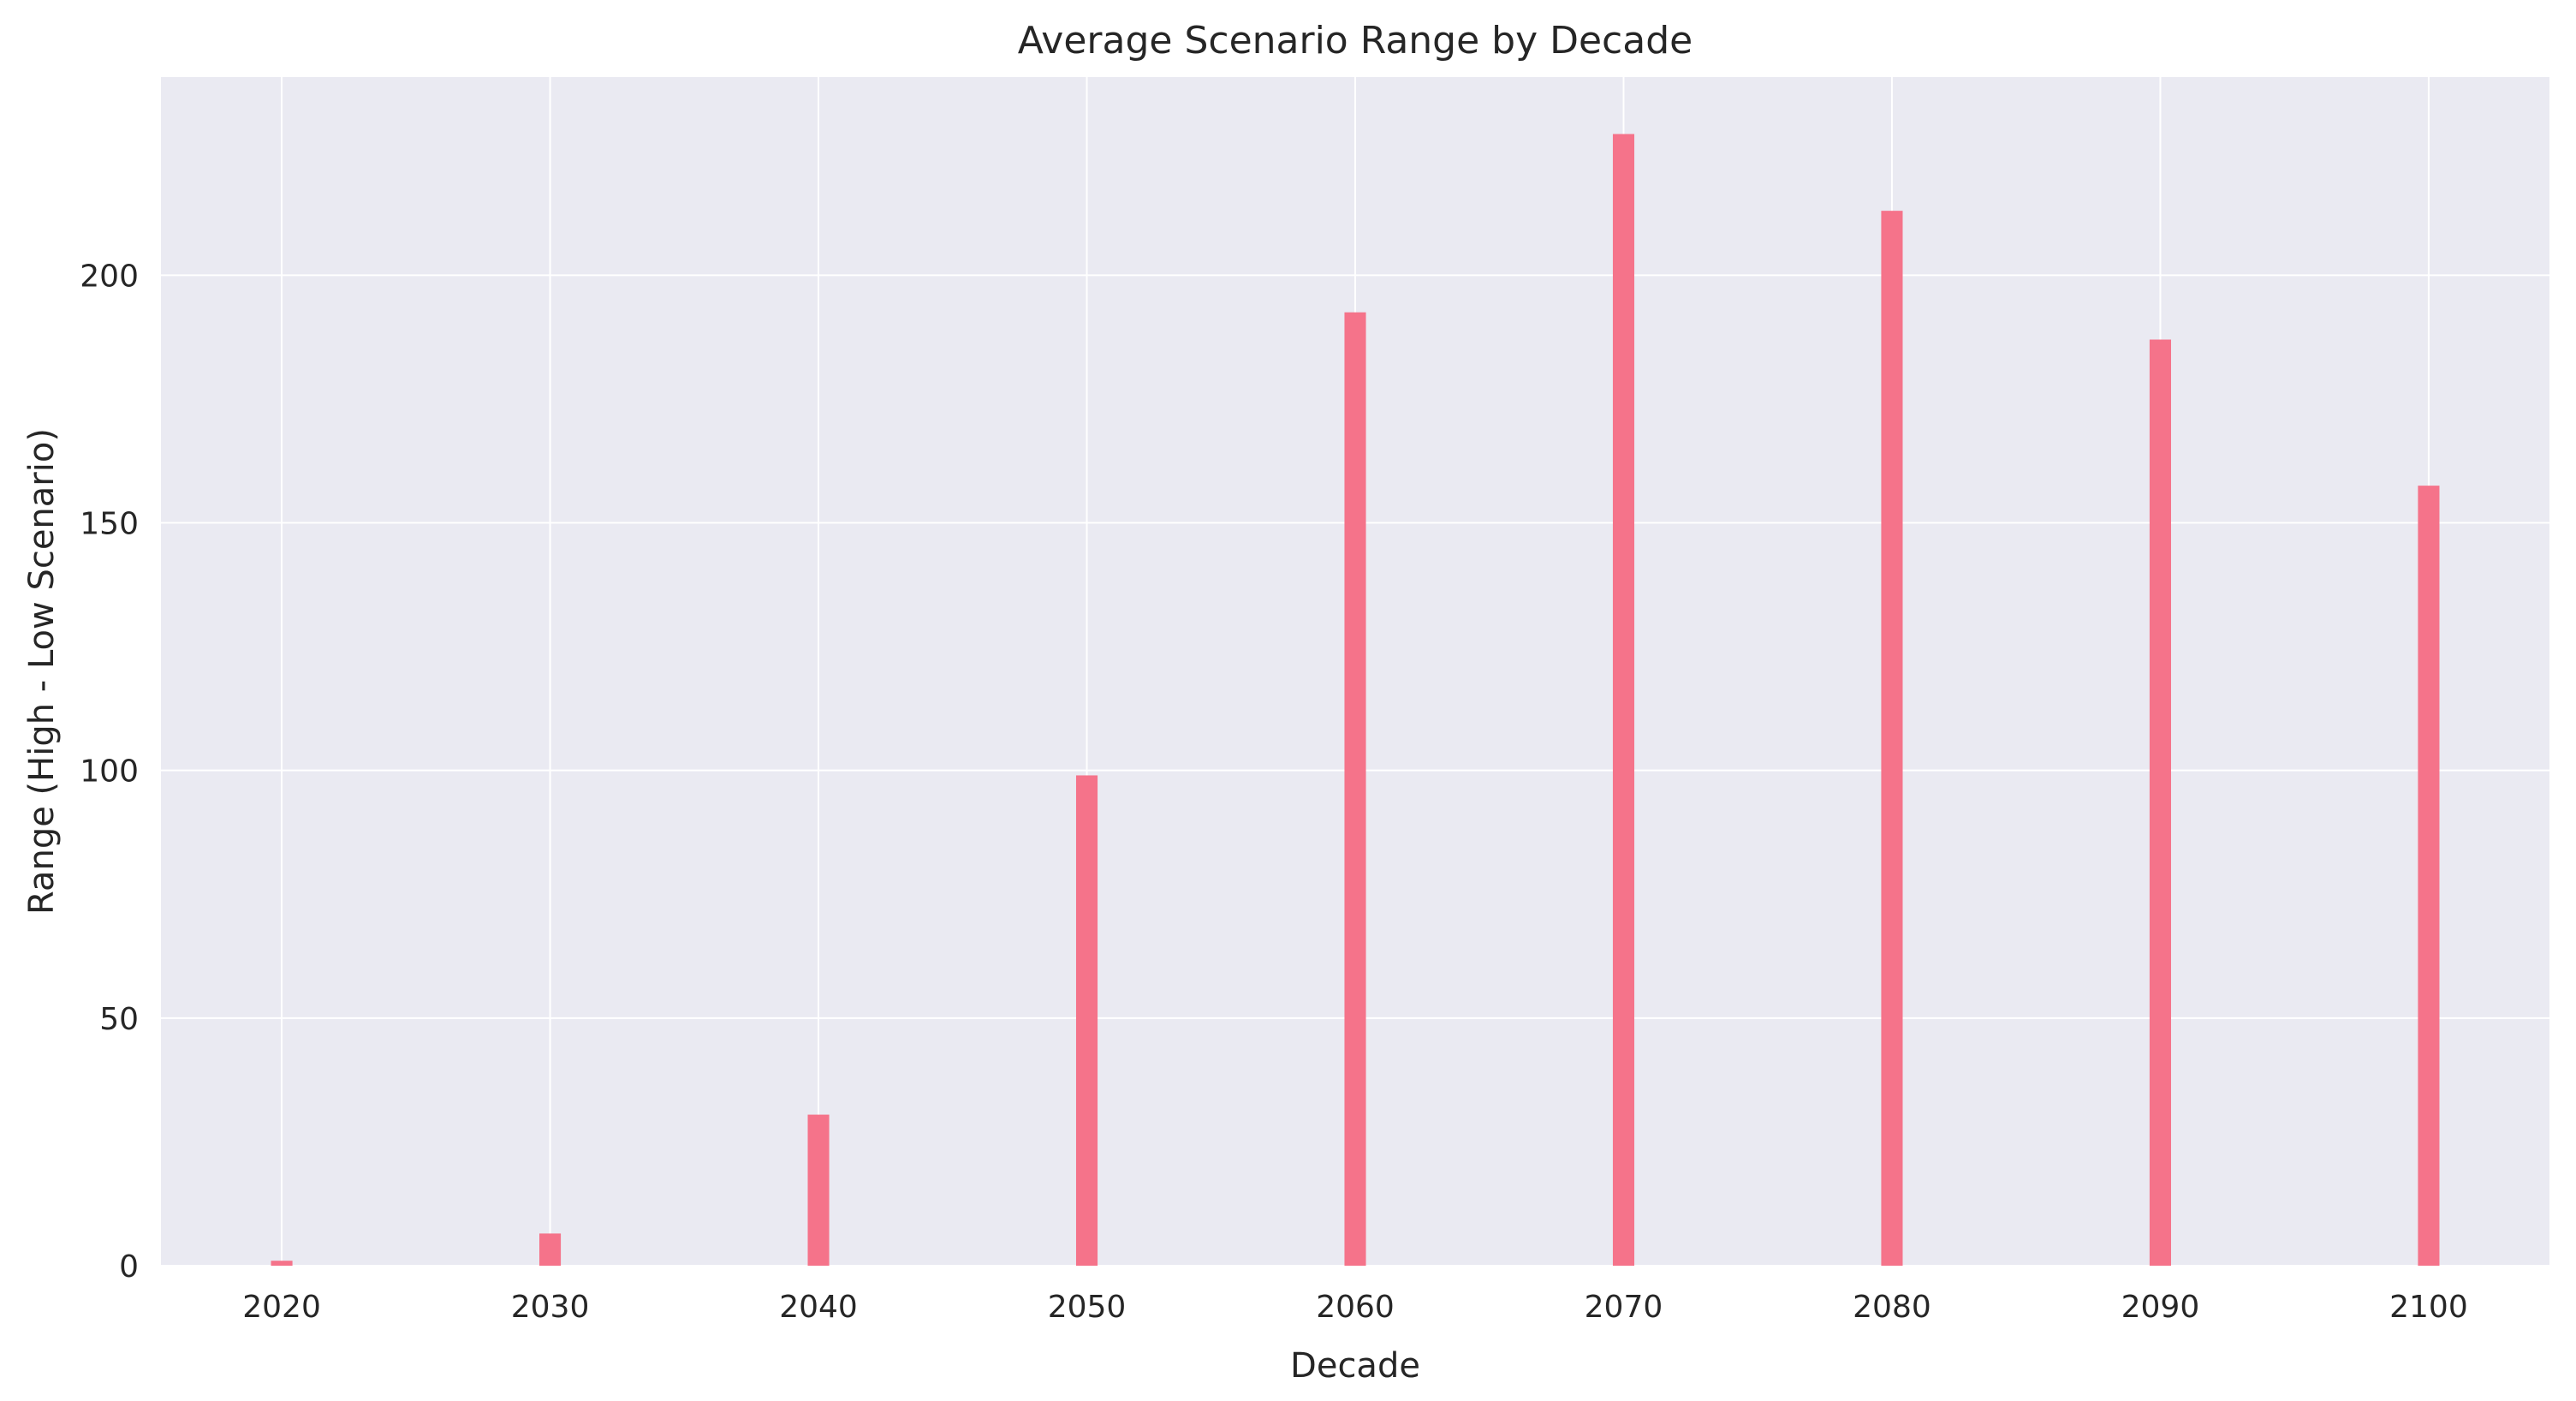 The height and width of the screenshot is (1401, 2576). I want to click on bar-2090, so click(2160, 803).